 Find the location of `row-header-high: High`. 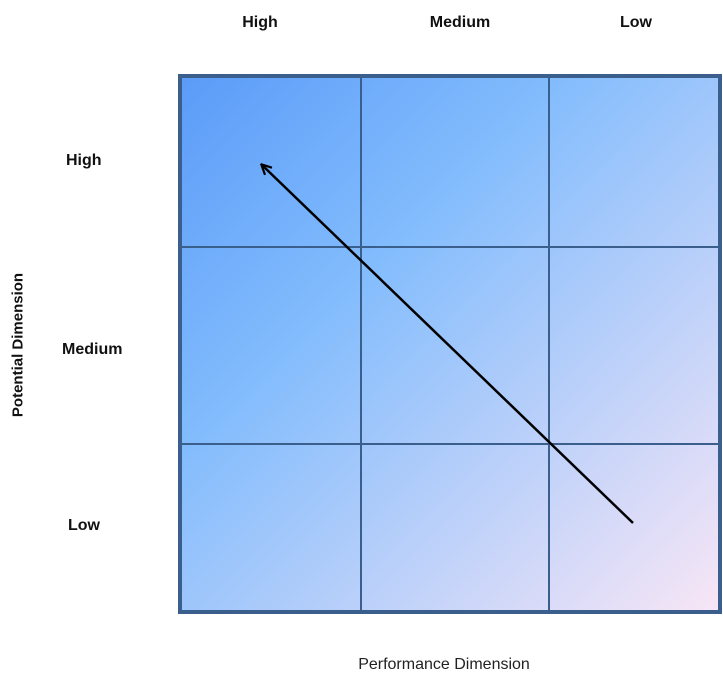

row-header-high: High is located at coordinates (84, 160).